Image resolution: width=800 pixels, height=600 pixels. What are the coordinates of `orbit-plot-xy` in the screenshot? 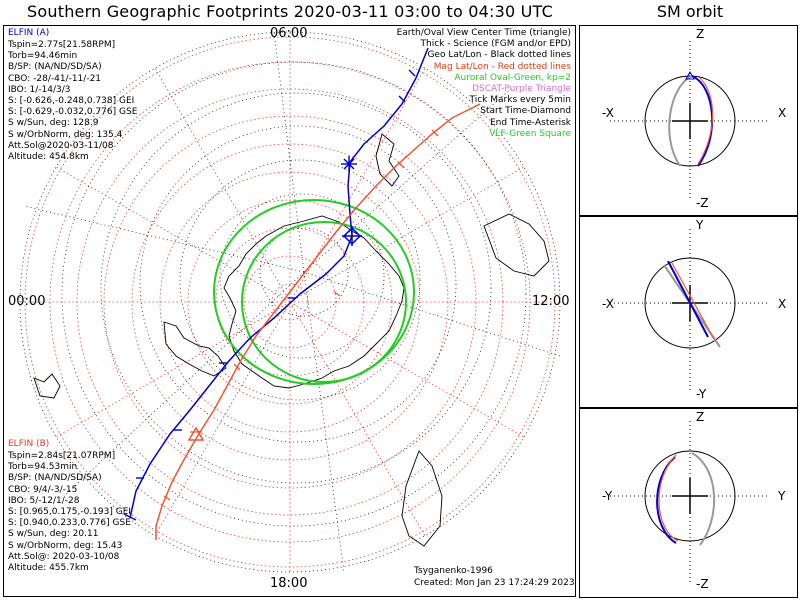 It's located at (690, 311).